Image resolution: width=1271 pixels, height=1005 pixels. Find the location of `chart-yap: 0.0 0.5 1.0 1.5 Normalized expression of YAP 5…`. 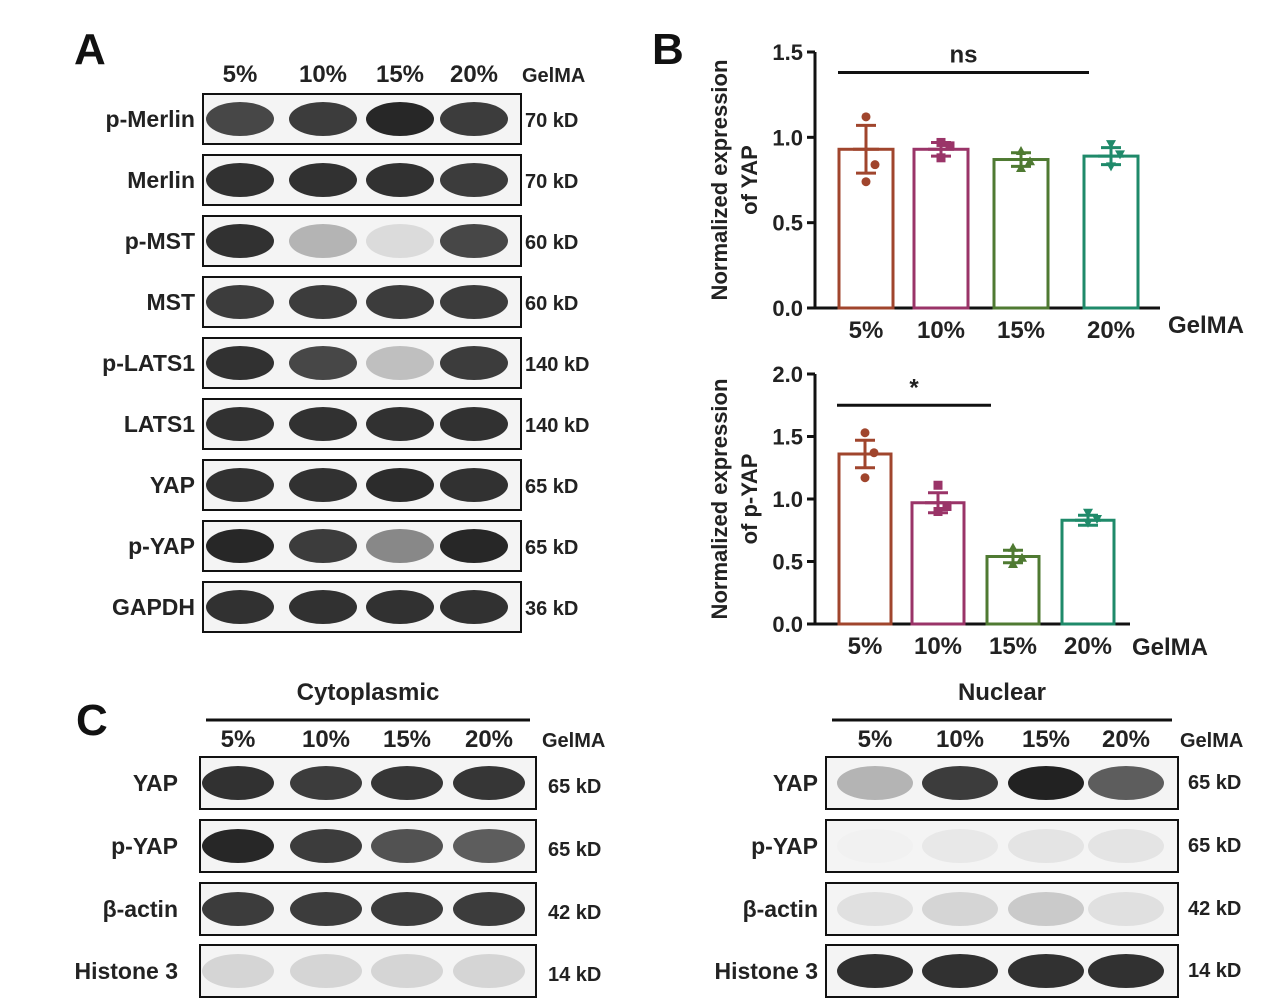

chart-yap: 0.0 0.5 1.0 1.5 Normalized expression of YAP 5… is located at coordinates (975, 192).